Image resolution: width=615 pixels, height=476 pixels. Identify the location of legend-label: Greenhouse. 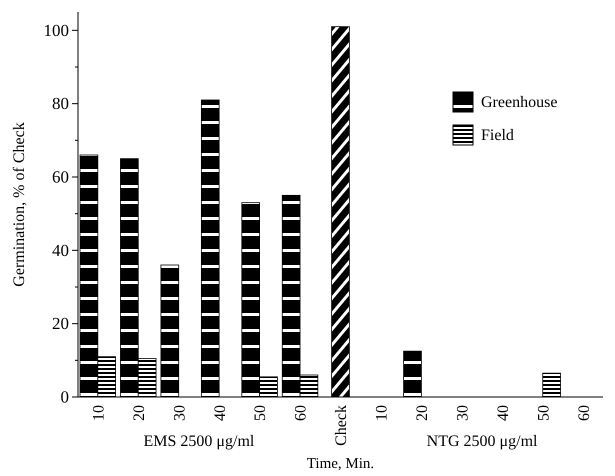
(519, 102).